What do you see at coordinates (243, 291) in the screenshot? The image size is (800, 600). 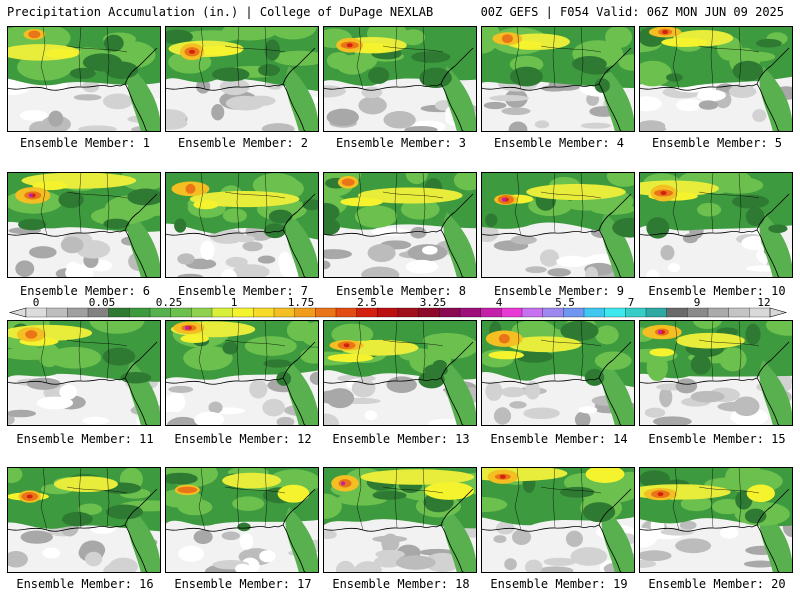 I see `ensemble-member-label: Ensemble Member: 7` at bounding box center [243, 291].